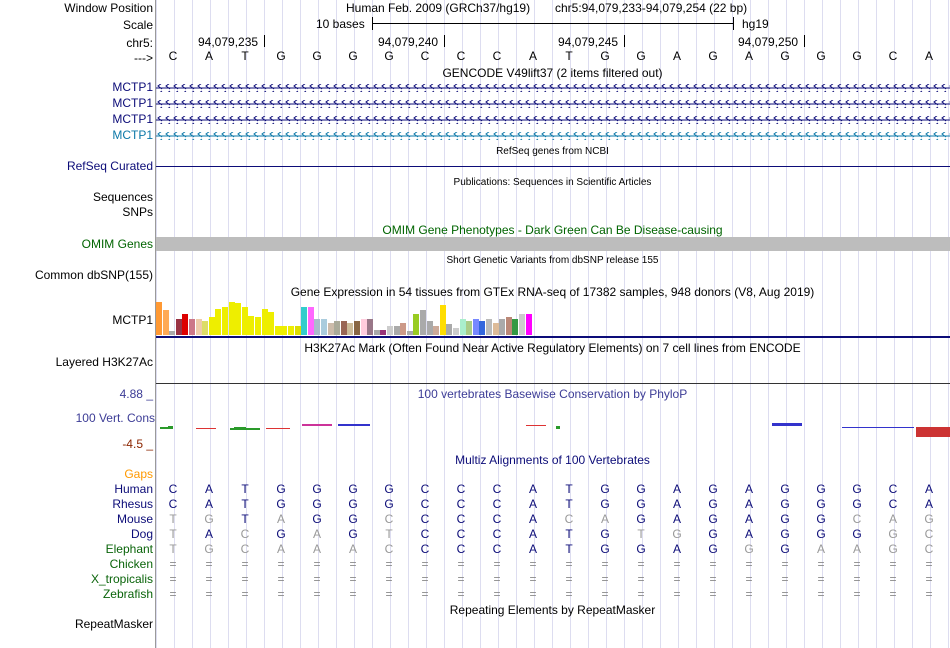 This screenshot has width=950, height=648. I want to click on repeatmasker-label: RepeatMasker, so click(113, 624).